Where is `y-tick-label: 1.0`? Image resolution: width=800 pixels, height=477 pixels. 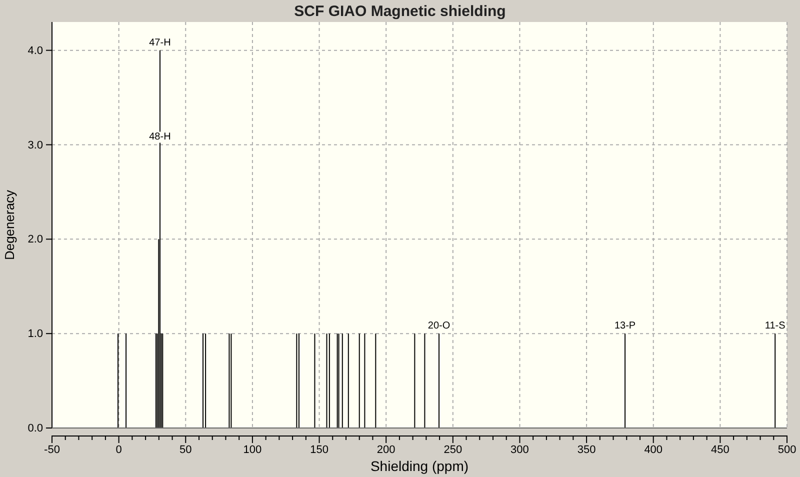 y-tick-label: 1.0 is located at coordinates (35, 334).